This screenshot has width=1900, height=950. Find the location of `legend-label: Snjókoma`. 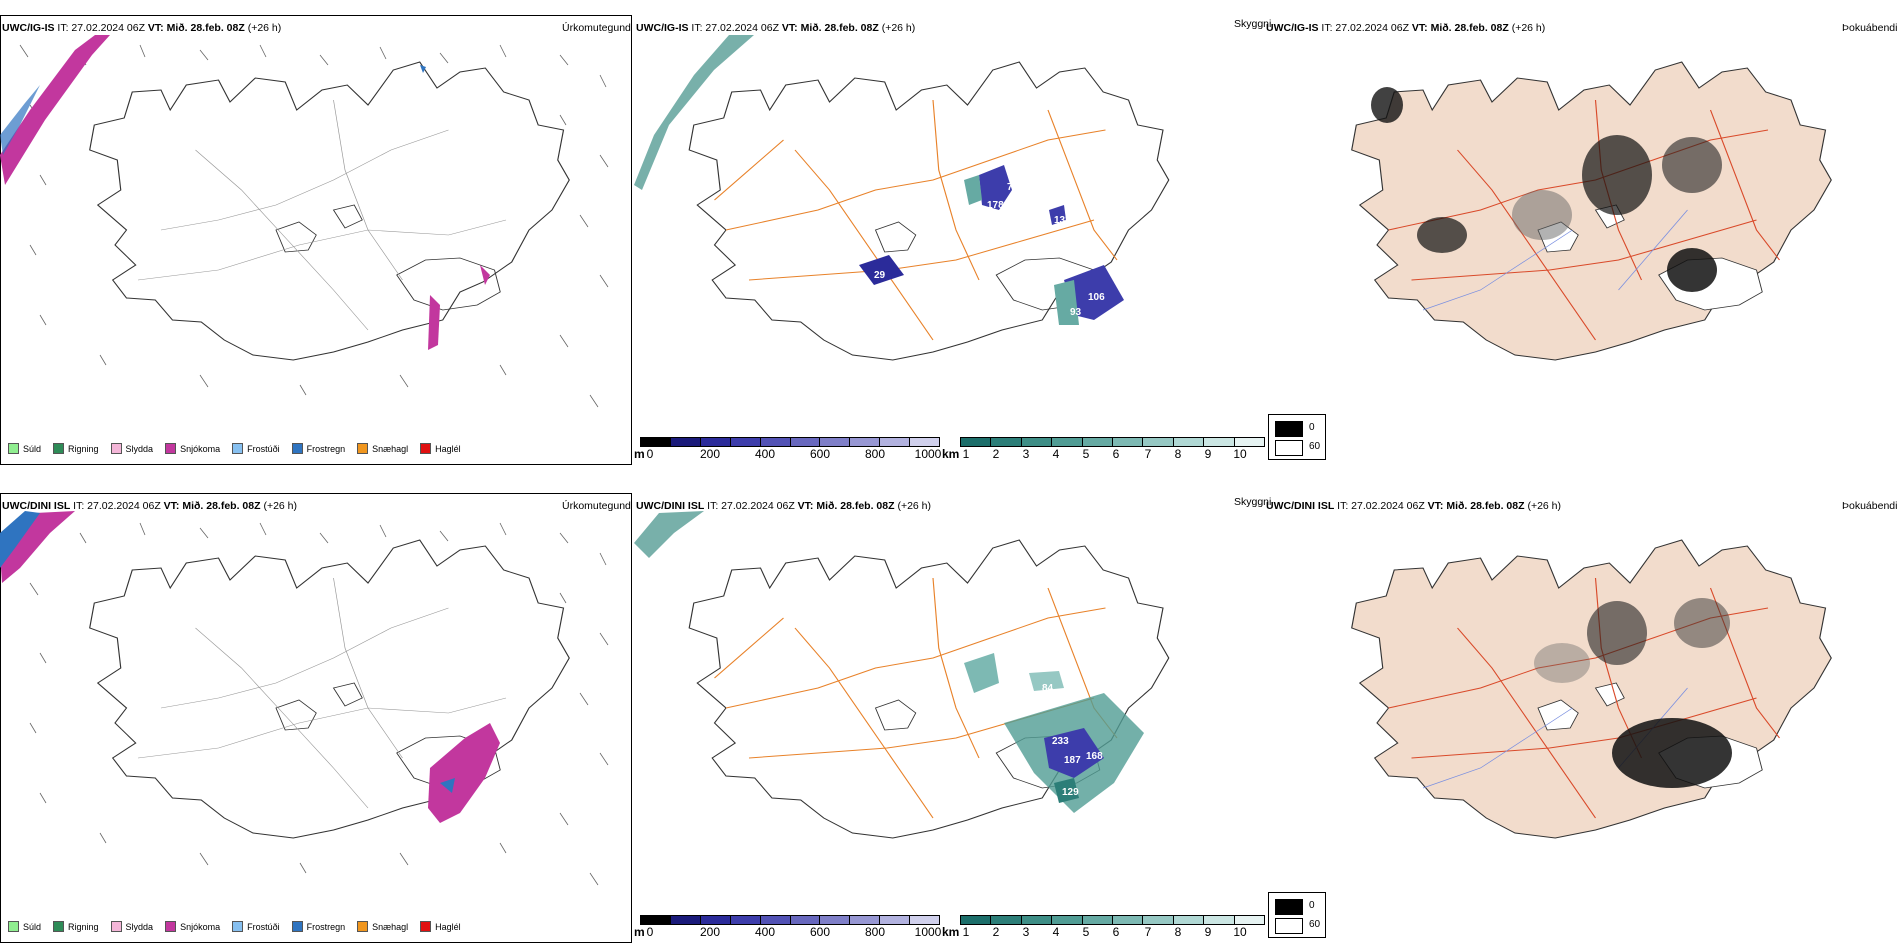

legend-label: Snjókoma is located at coordinates (200, 448).